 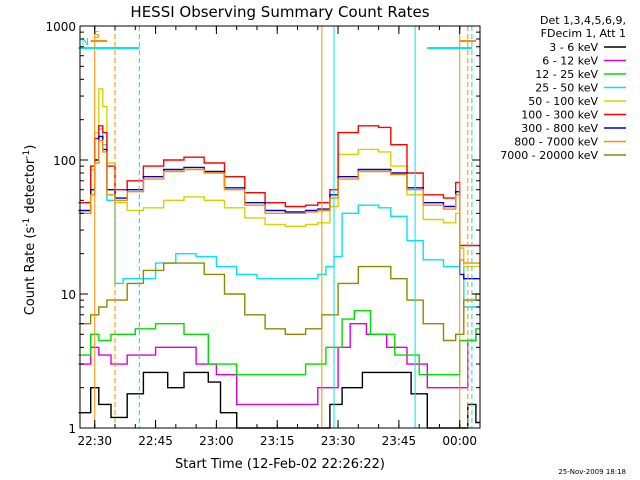 What do you see at coordinates (573, 47) in the screenshot?
I see `legend-label-0: 3 - 6 keV` at bounding box center [573, 47].